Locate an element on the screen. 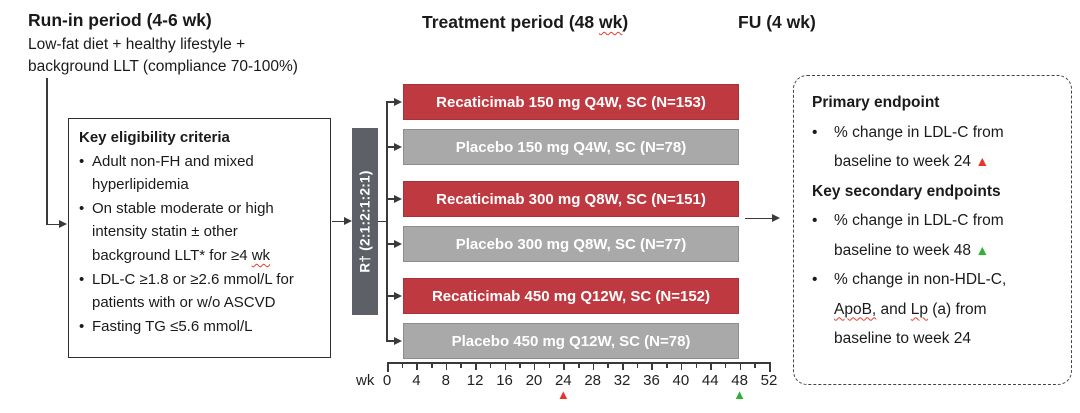  arm-bar-recaticimab-300-q8w: Recaticimab 300 mg Q8W, SC (N=151) is located at coordinates (571, 199).